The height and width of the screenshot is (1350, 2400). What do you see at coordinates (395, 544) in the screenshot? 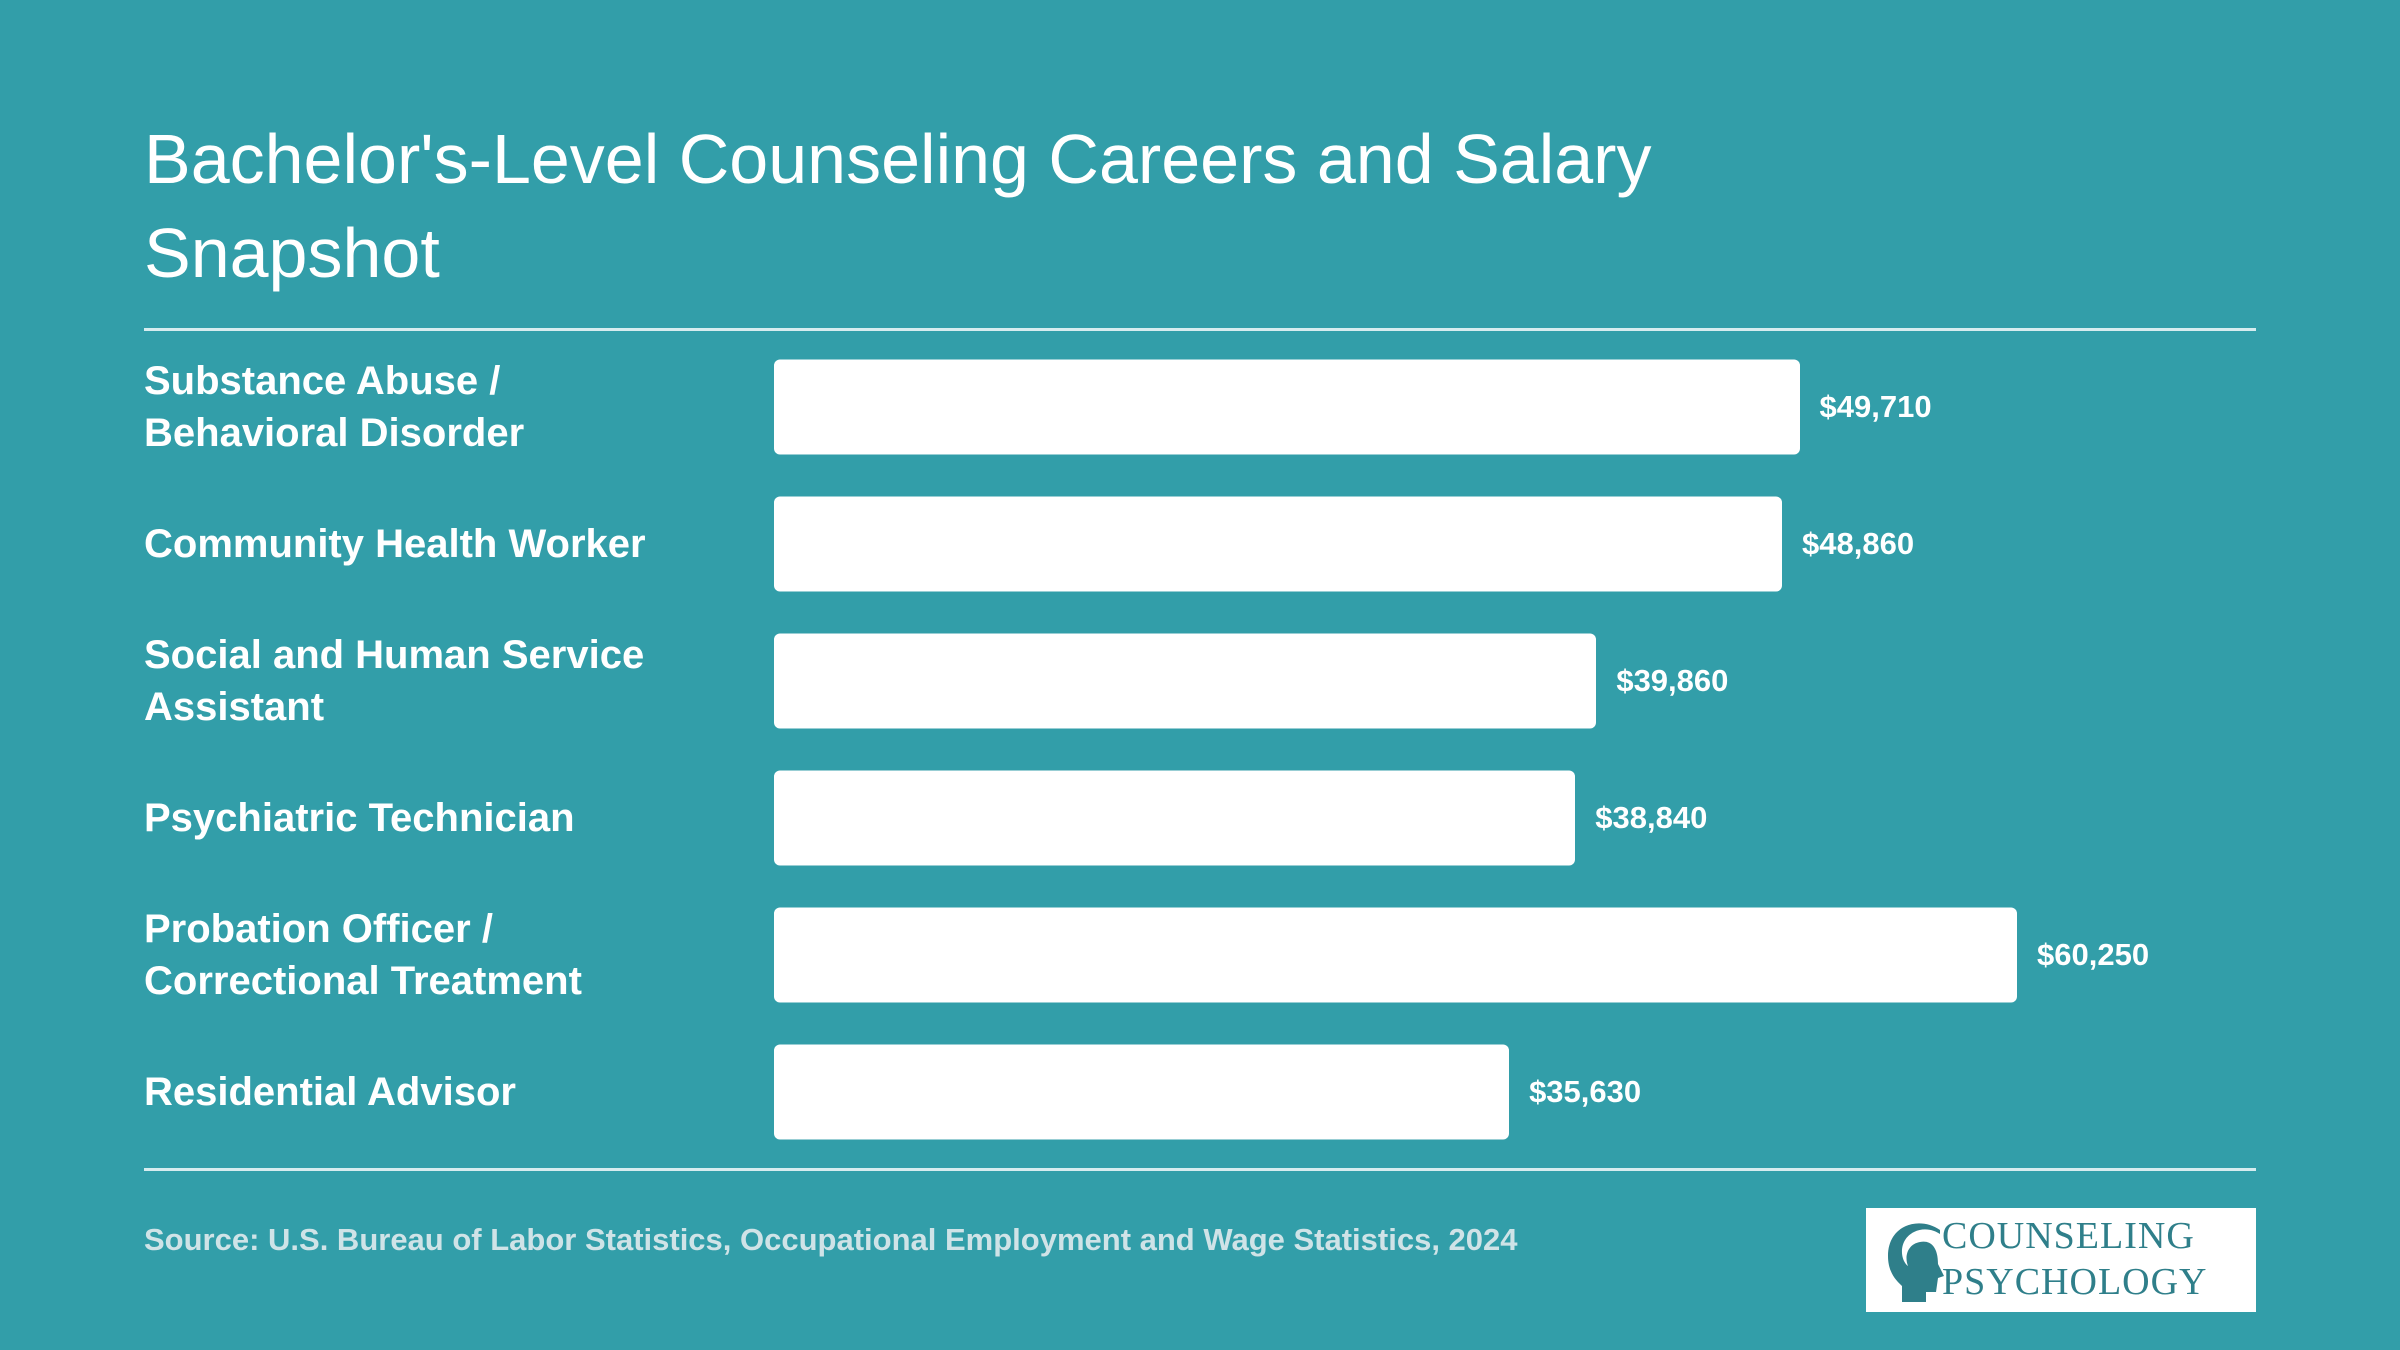
I see `category-label: Community Health Worker` at bounding box center [395, 544].